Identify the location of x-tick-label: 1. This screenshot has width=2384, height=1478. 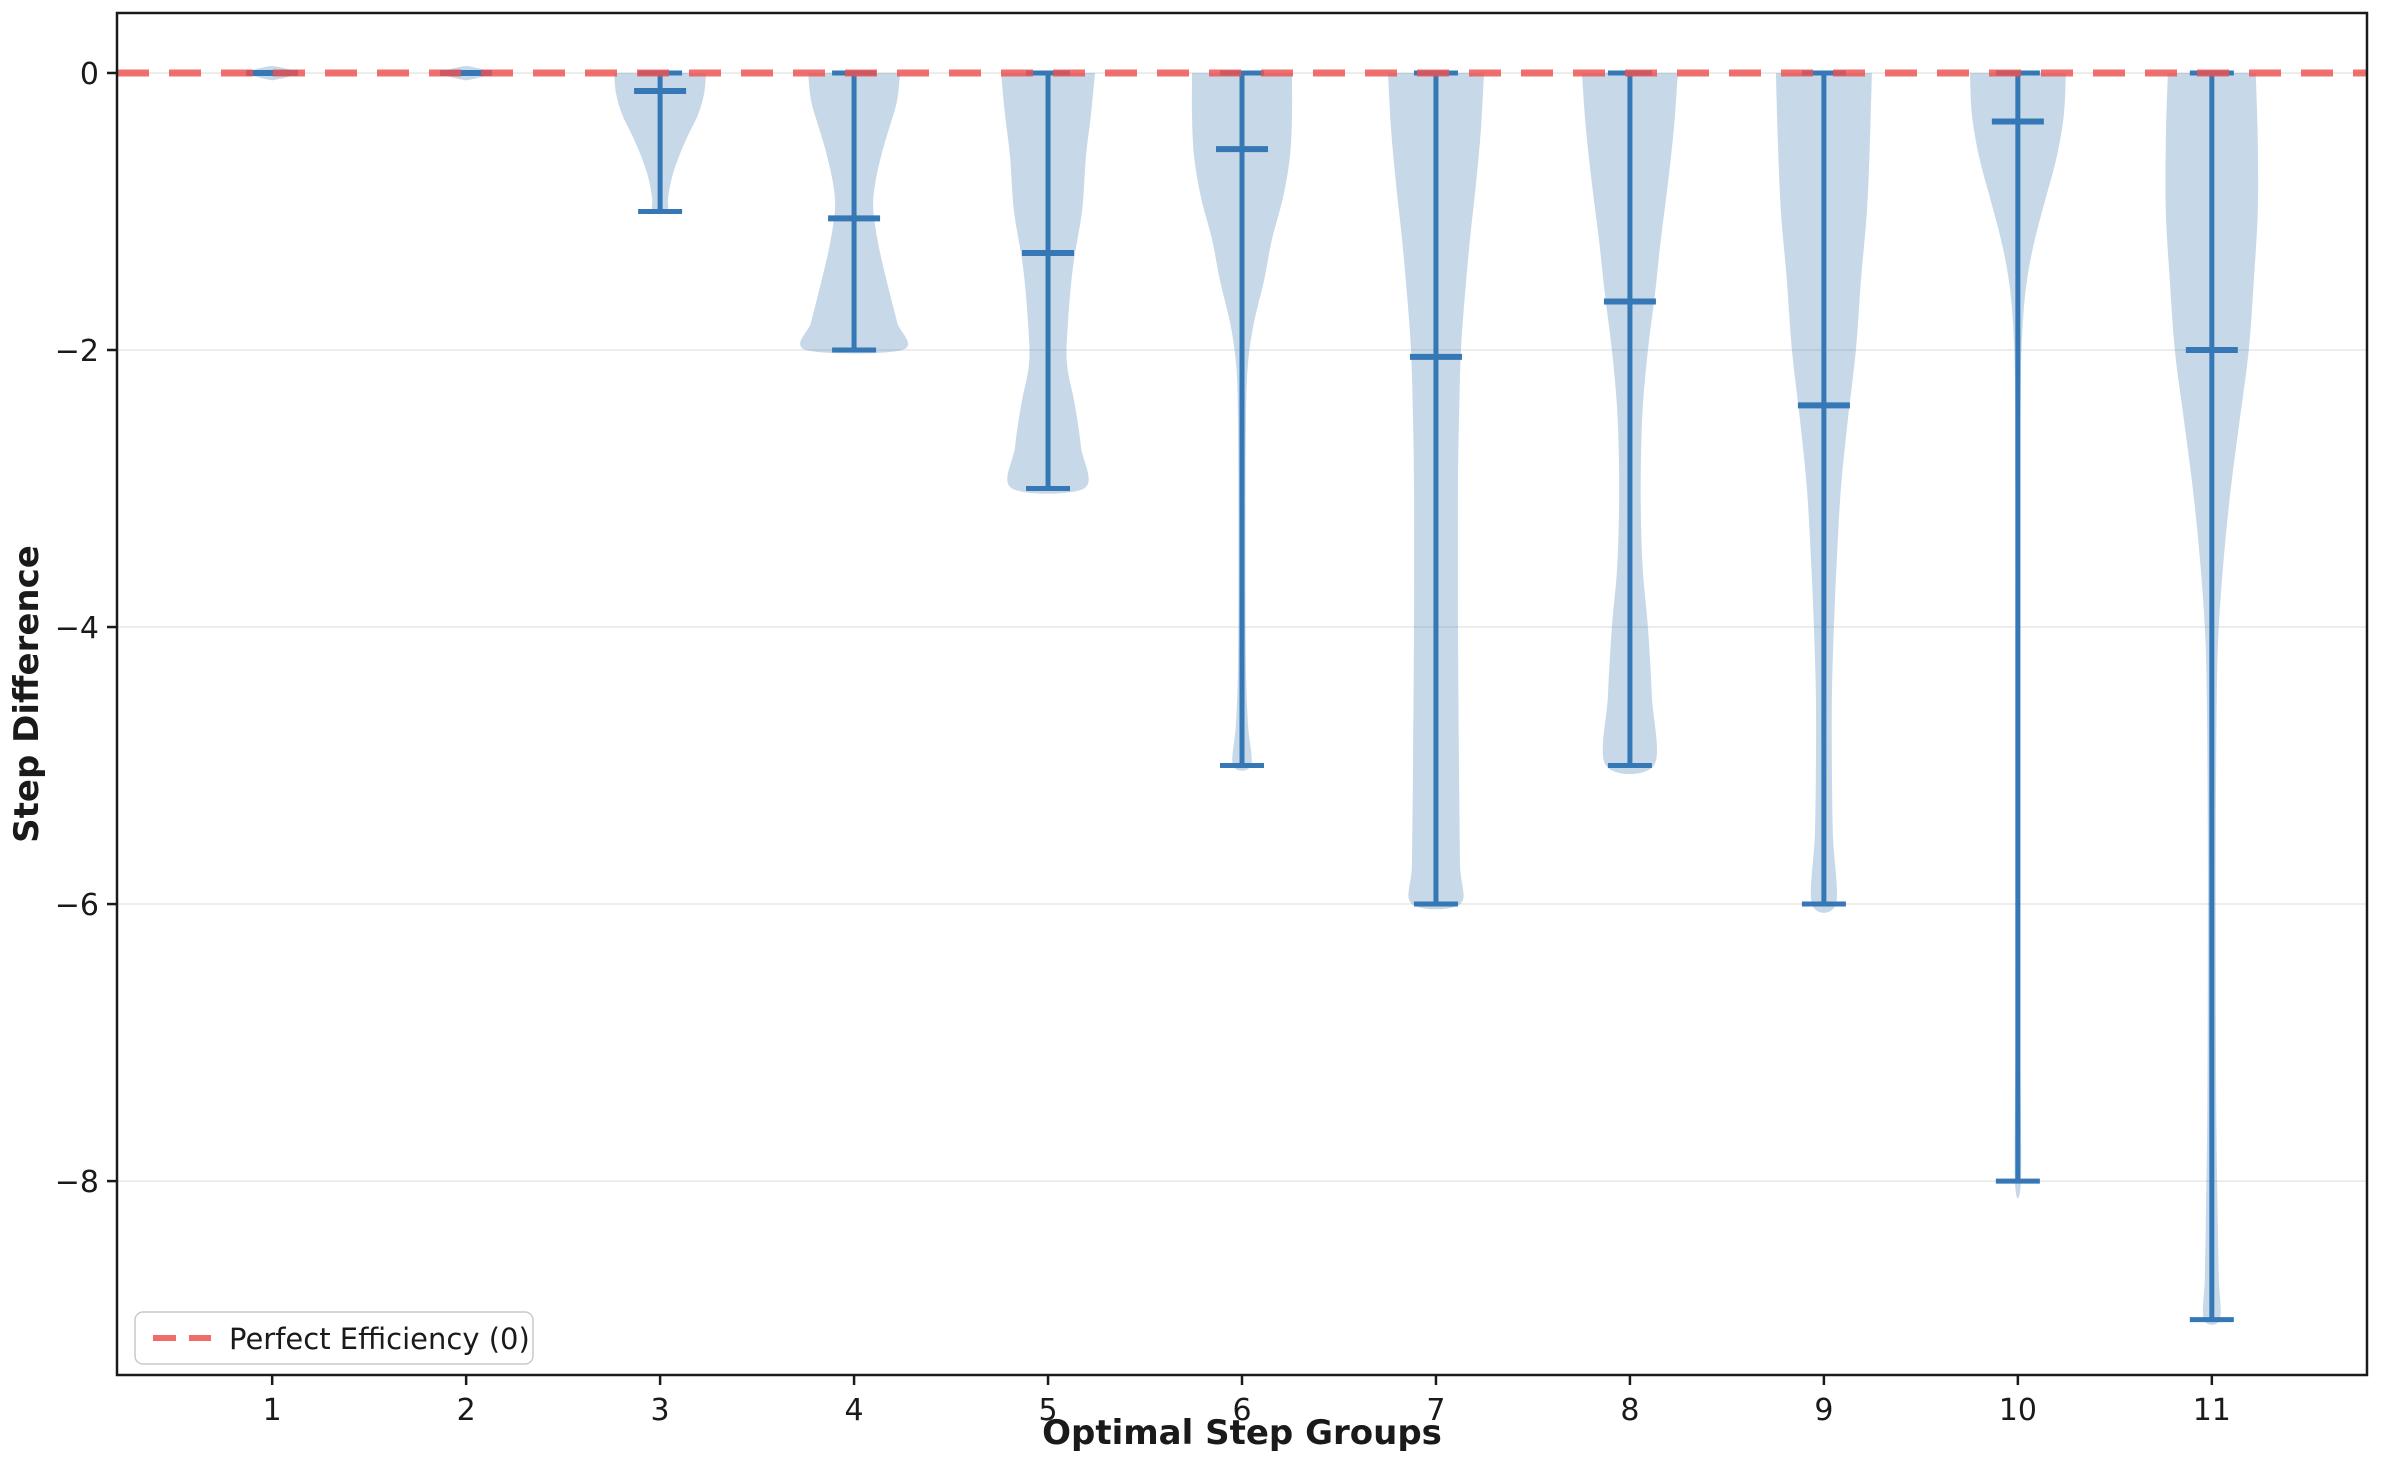
(272, 1410).